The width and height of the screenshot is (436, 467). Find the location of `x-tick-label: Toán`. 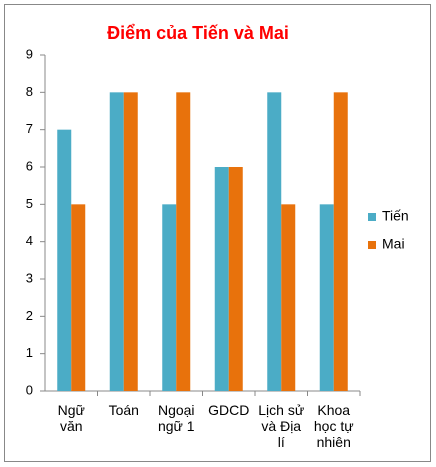

x-tick-label: Toán is located at coordinates (123, 410).